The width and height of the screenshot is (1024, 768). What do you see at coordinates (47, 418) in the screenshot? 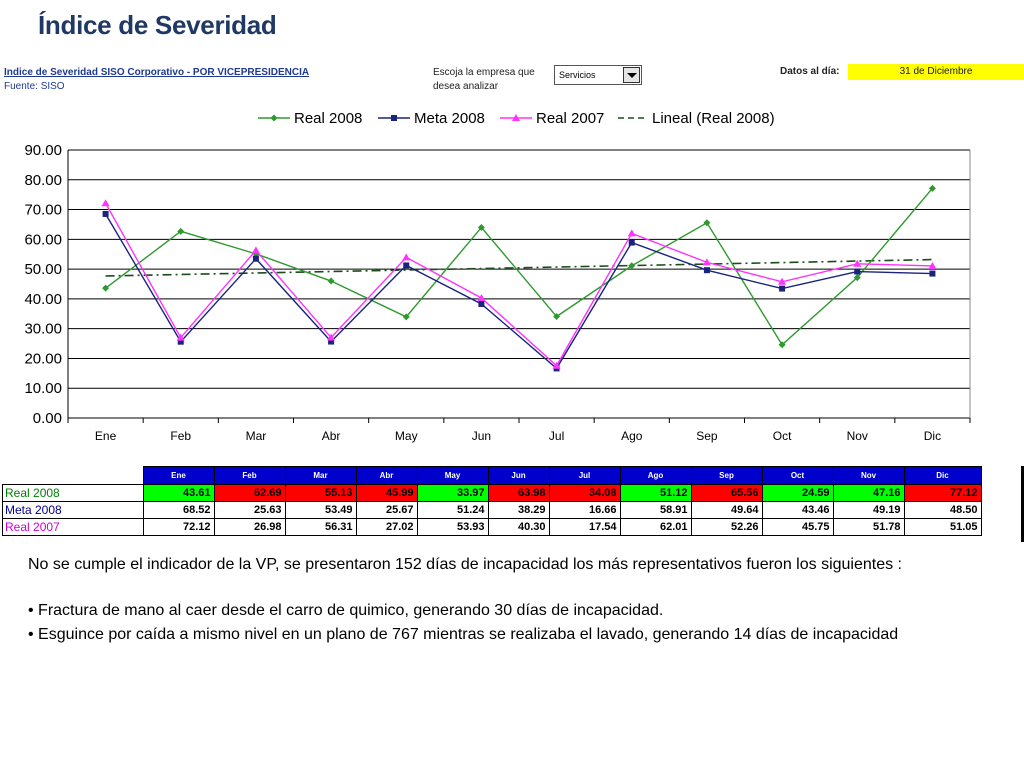
I see `y-tick-label: 0.00` at bounding box center [47, 418].